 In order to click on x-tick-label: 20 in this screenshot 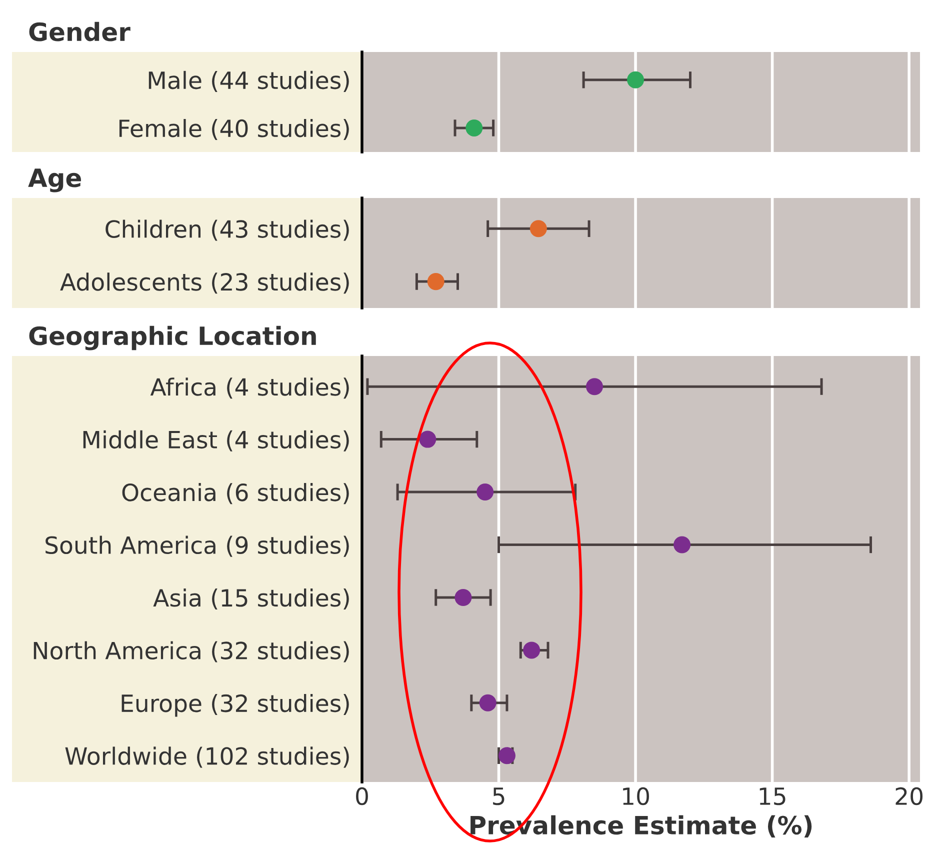, I will do `click(909, 796)`.